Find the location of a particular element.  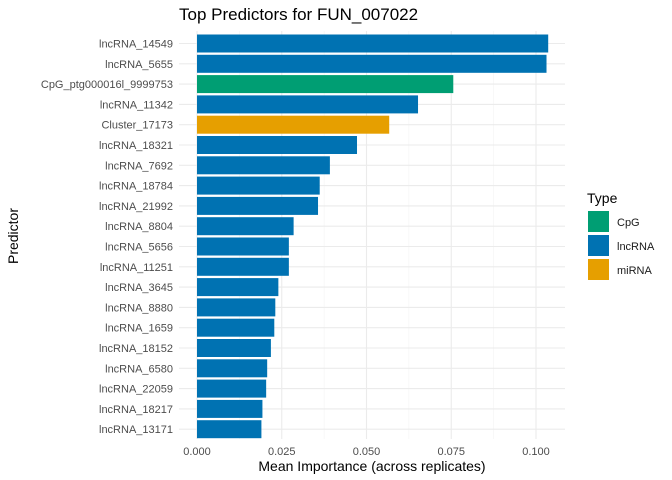

y-tick-label: lncRNA_14549 is located at coordinates (136, 45).